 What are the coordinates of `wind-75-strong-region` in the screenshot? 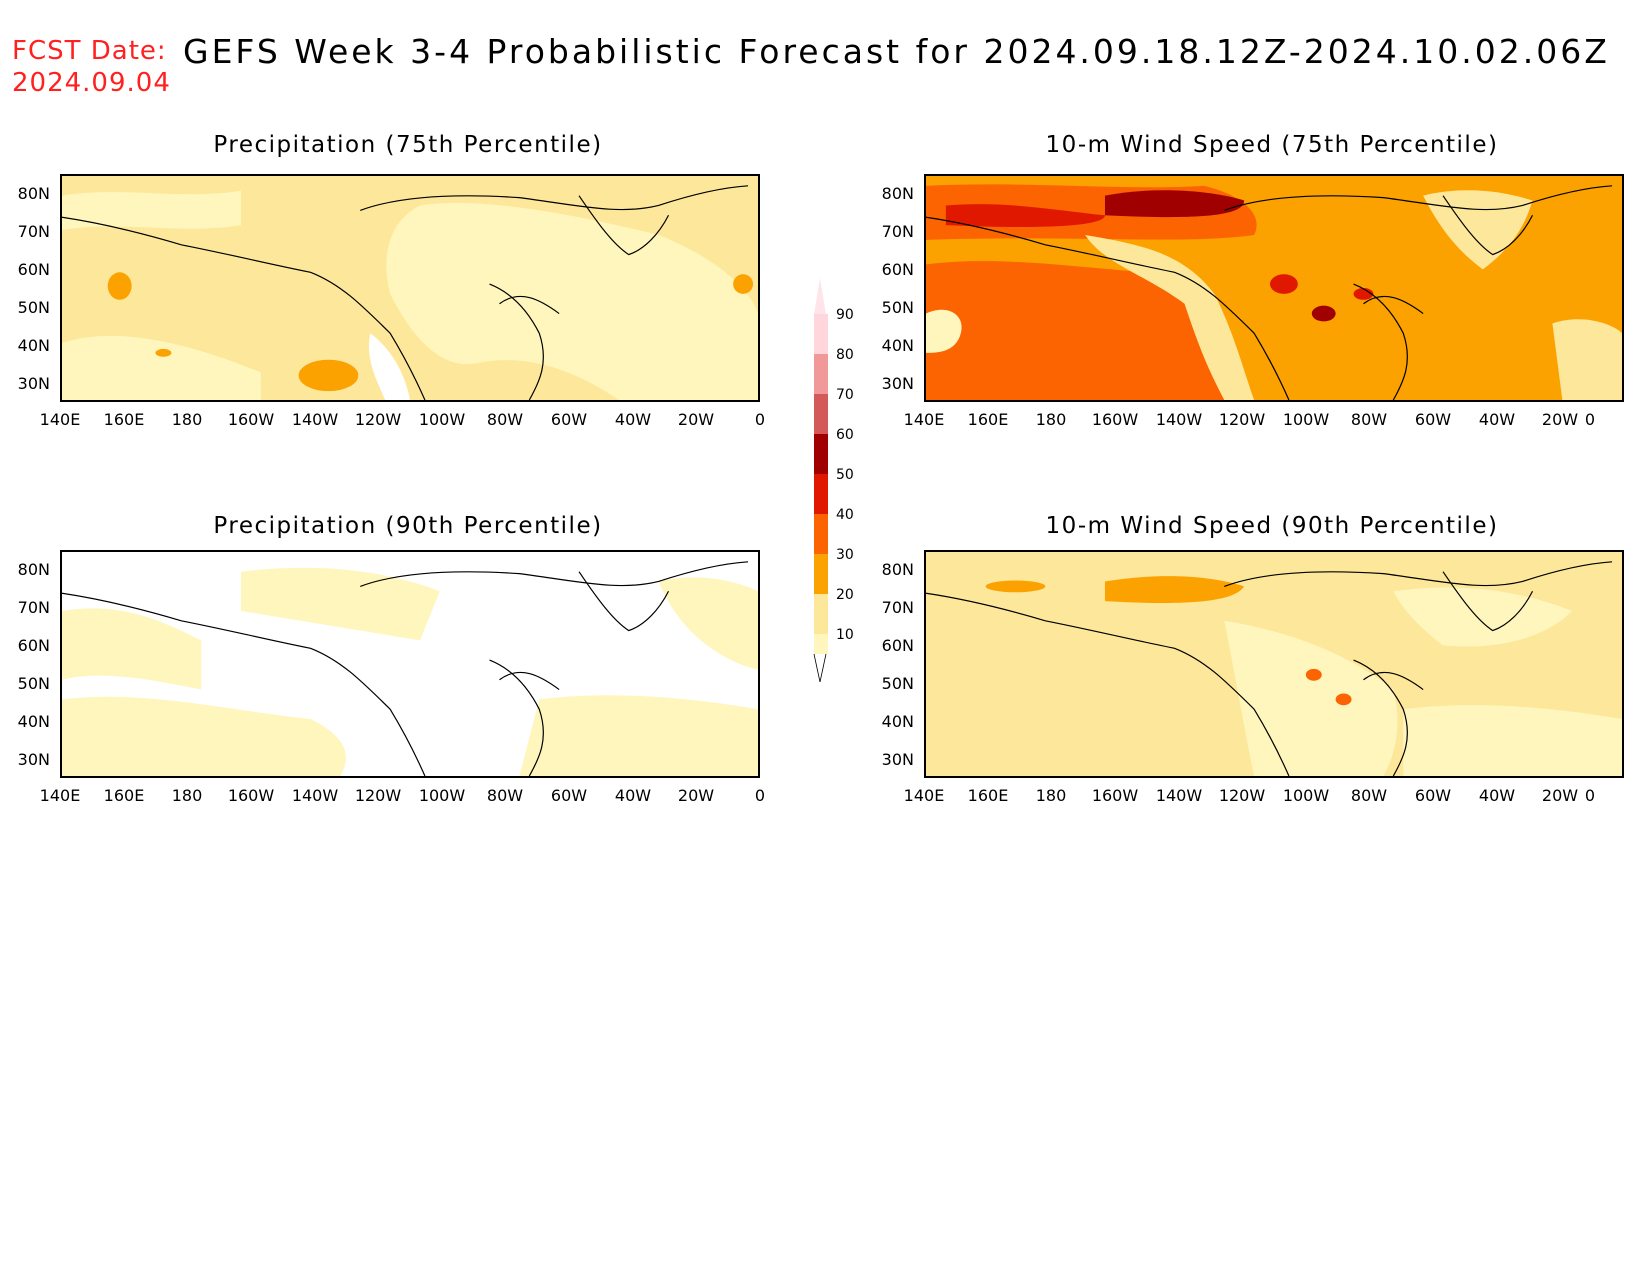 It's located at (1075, 330).